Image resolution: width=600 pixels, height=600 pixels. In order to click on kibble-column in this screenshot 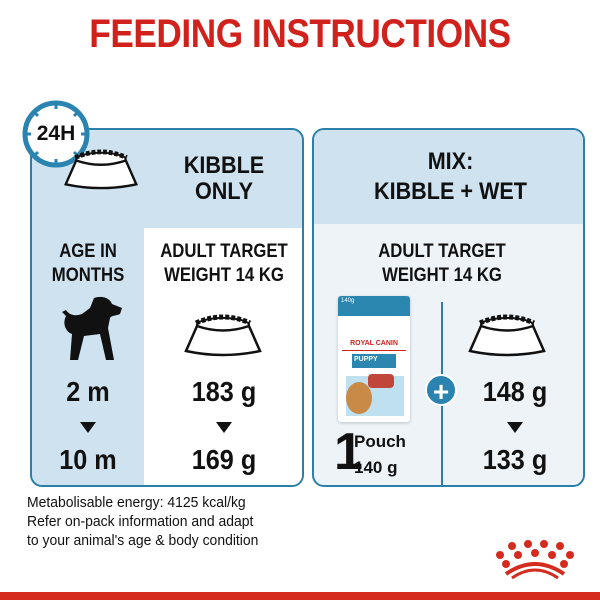, I will do `click(223, 356)`.